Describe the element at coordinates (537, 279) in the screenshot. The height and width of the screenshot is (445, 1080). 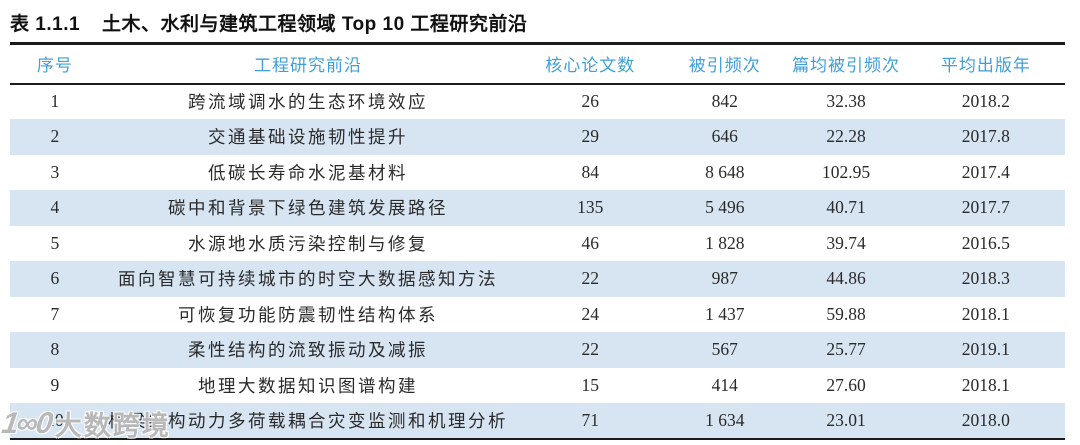
I see `table-row: 6 面向智慧可持续城市的时空大数据感知方法 22 987 44.86 2018.3` at that location.